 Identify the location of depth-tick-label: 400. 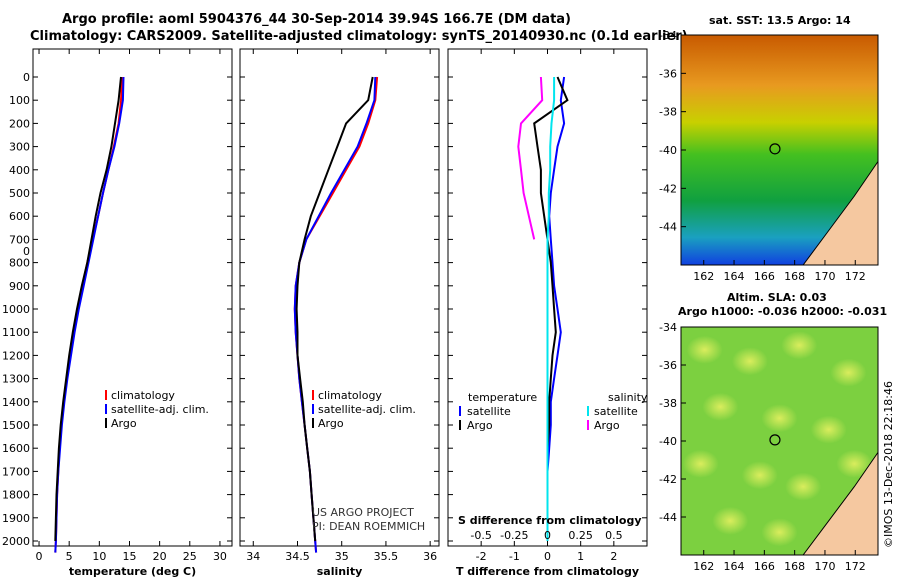
(19, 170).